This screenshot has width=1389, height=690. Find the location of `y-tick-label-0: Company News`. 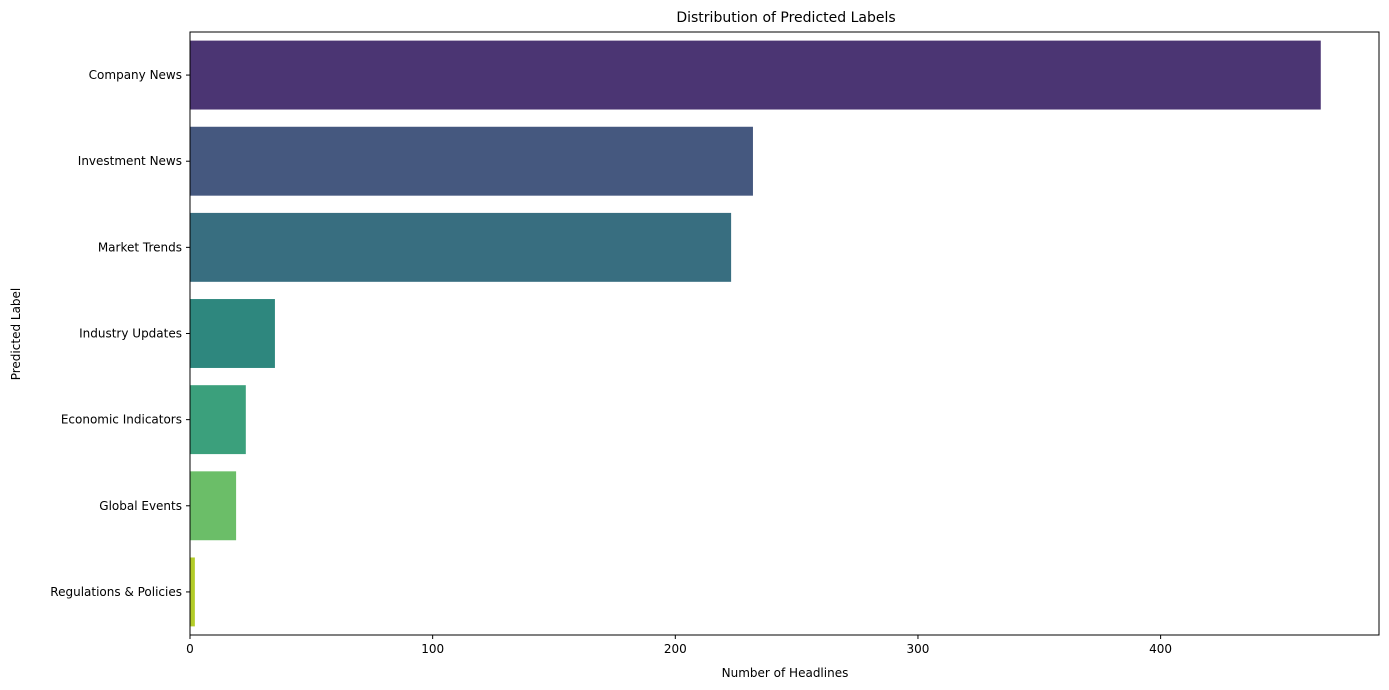

y-tick-label-0: Company News is located at coordinates (135, 75).